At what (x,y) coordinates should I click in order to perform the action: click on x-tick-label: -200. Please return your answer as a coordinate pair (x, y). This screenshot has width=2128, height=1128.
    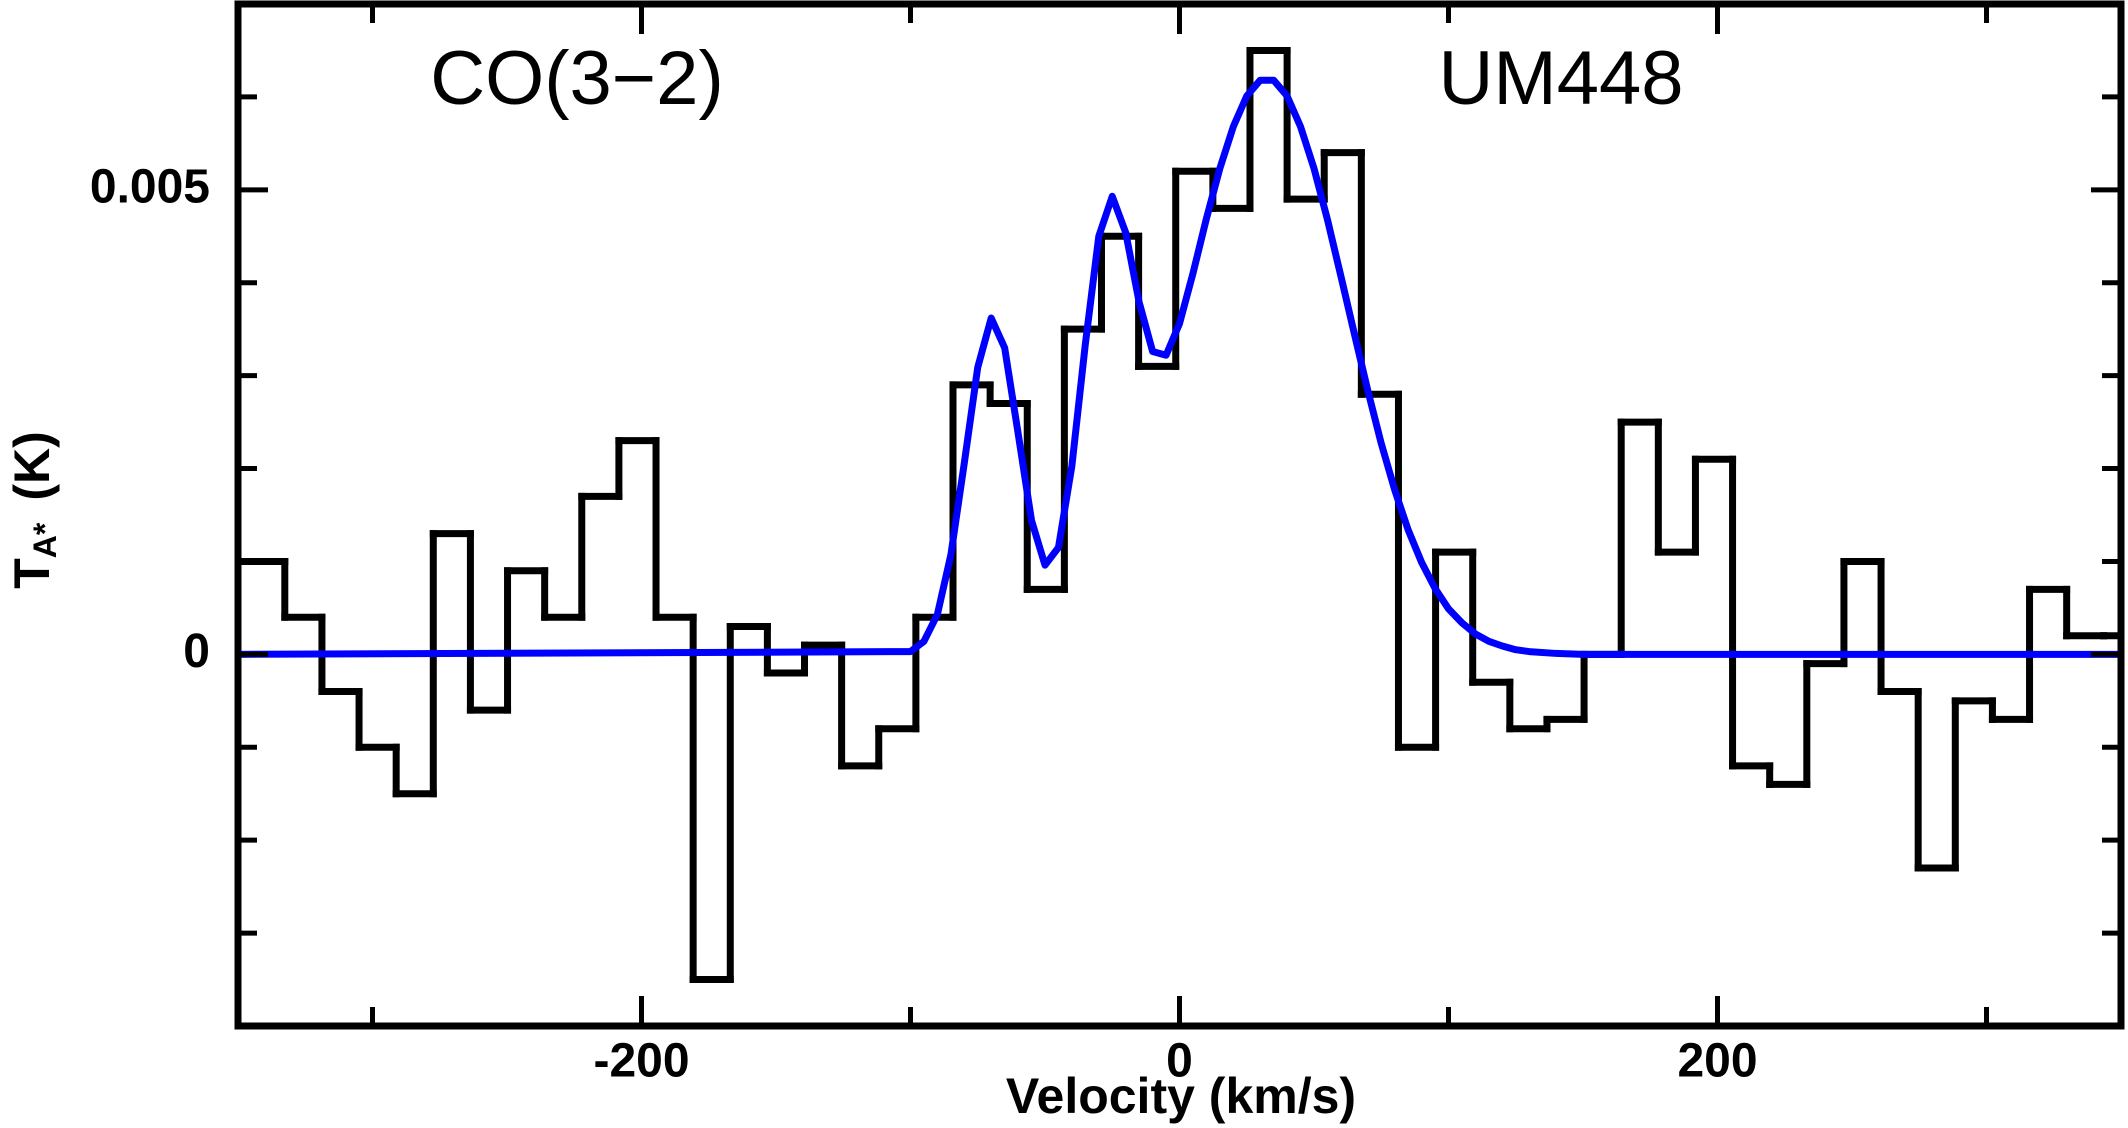
    Looking at the image, I should click on (641, 1061).